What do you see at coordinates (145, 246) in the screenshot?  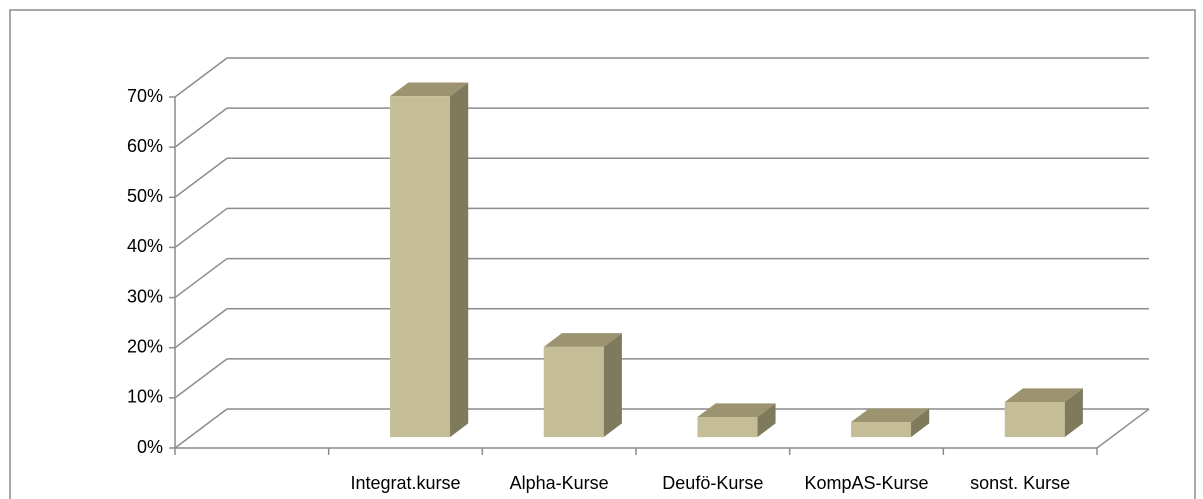 I see `y-tick-label: 40%` at bounding box center [145, 246].